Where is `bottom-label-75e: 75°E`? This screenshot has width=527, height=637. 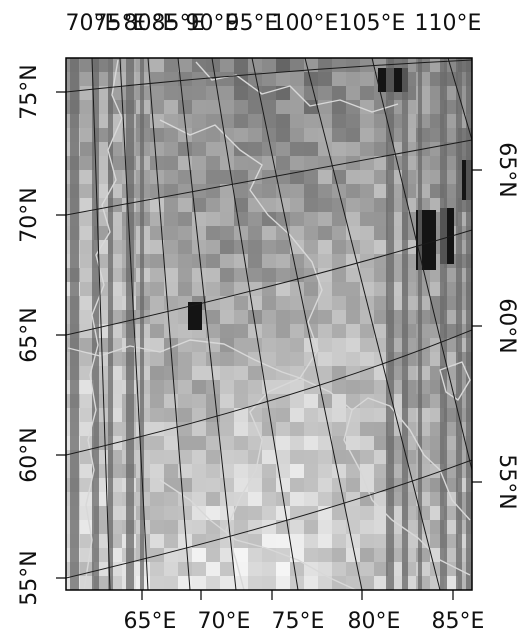 bottom-label-75e: 75°E is located at coordinates (298, 621).